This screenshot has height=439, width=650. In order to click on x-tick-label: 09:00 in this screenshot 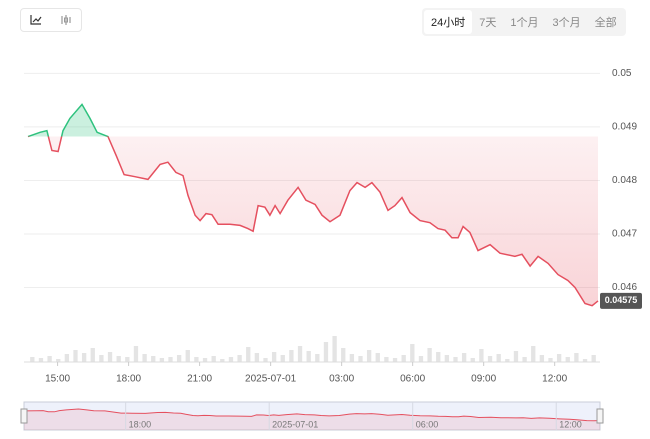, I will do `click(483, 379)`.